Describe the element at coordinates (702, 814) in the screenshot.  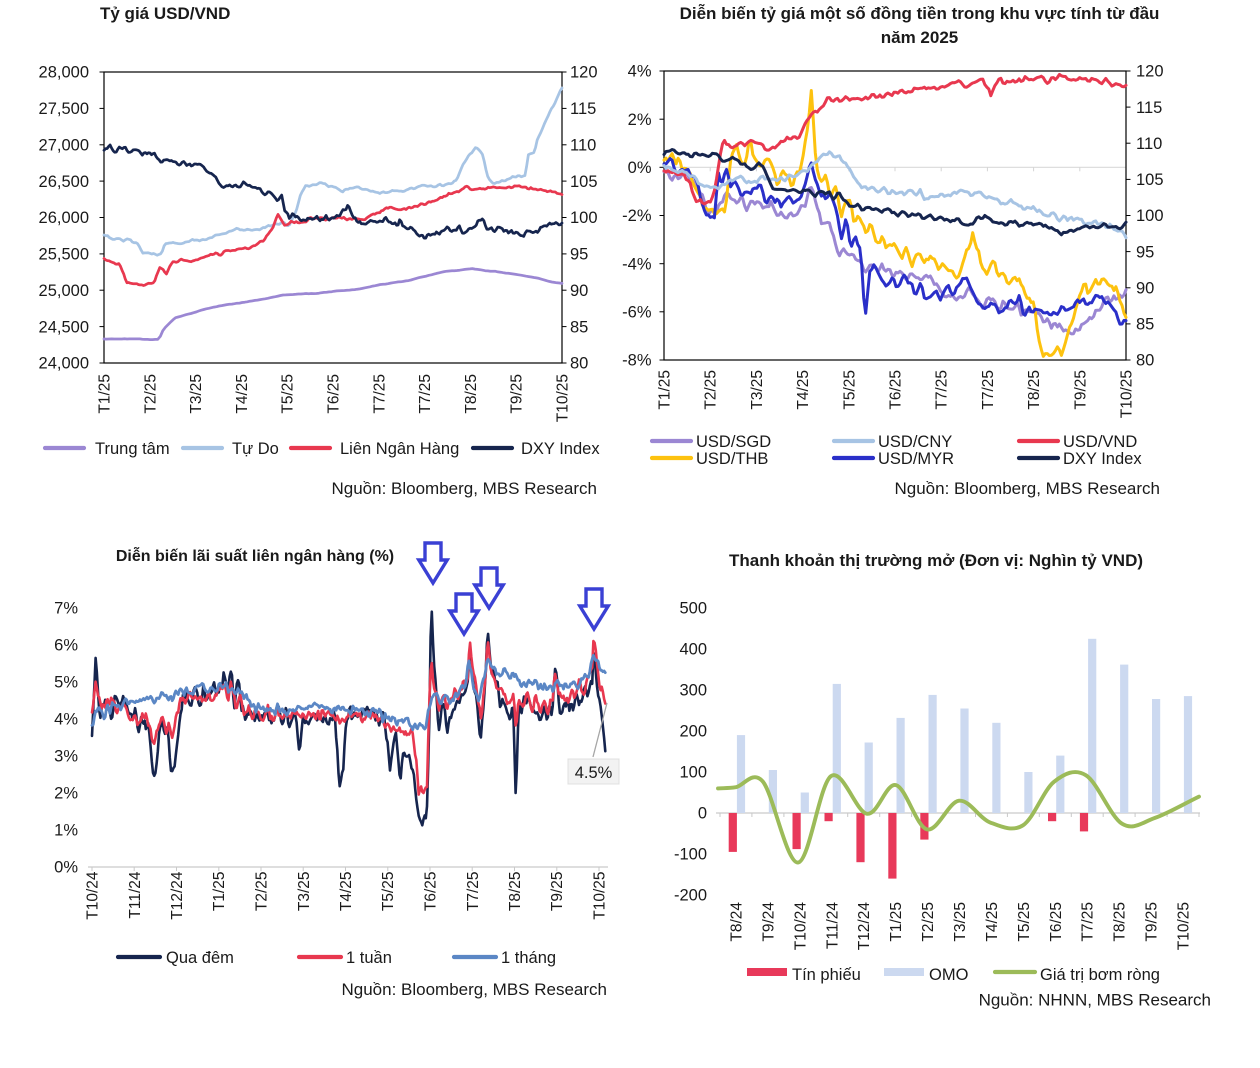
I see `svg-text: 0` at that location.